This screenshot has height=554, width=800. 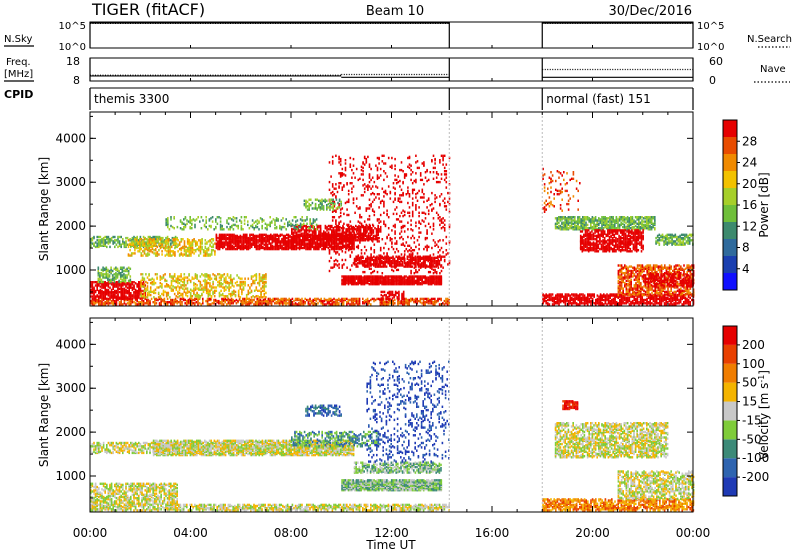 I want to click on freq-tick-low: 8, so click(x=76, y=80).